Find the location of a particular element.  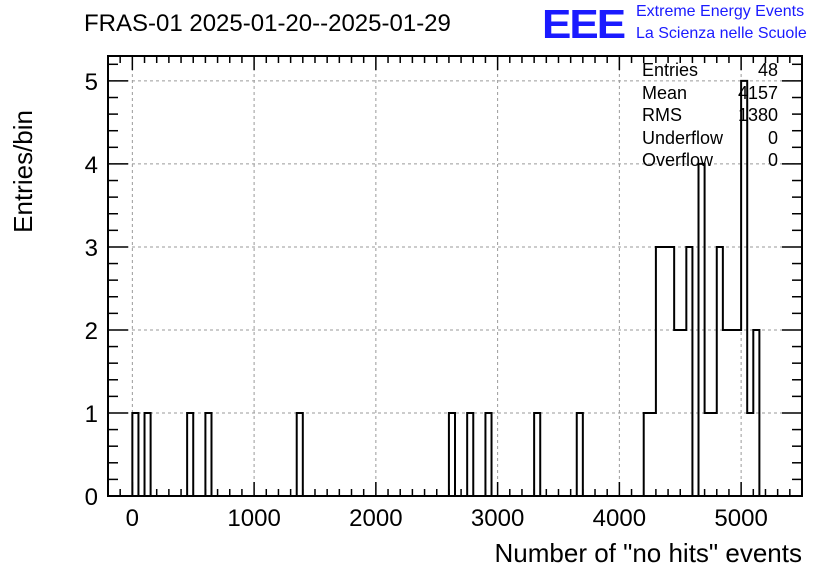

stat-row-overflow: Overflow 0 is located at coordinates (710, 161).